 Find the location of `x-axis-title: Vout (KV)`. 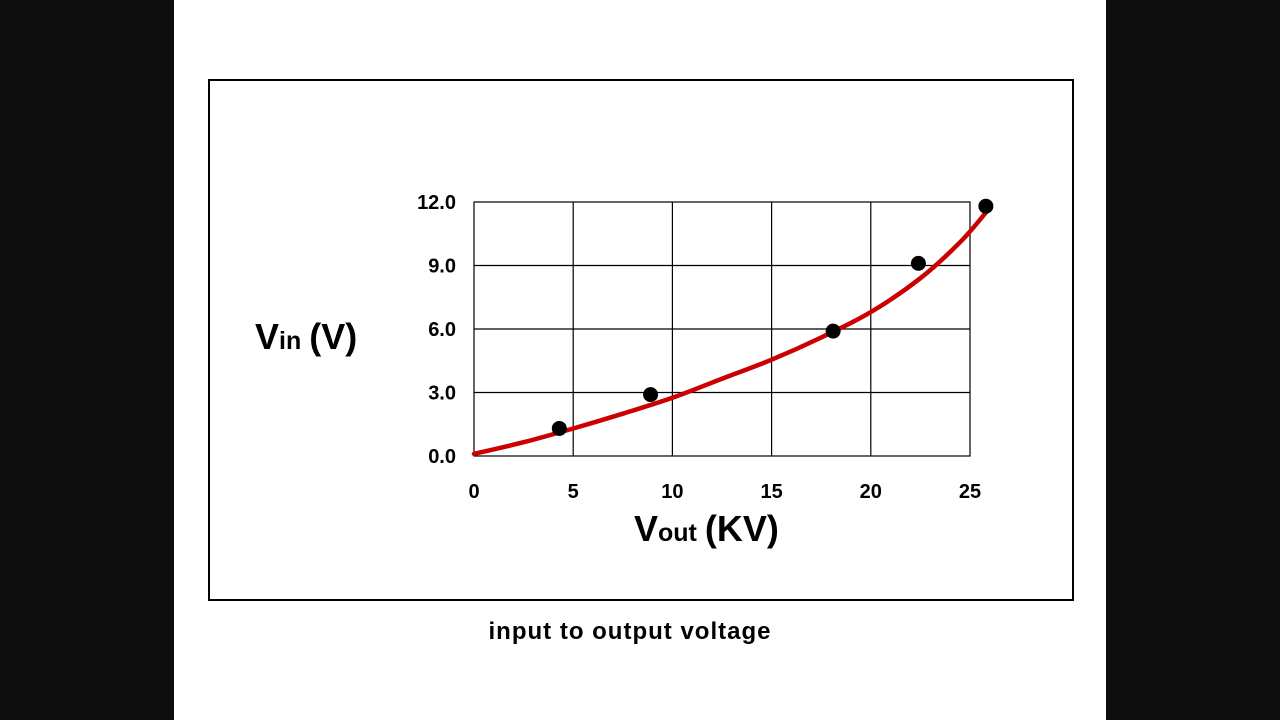

x-axis-title: Vout (KV) is located at coordinates (706, 528).